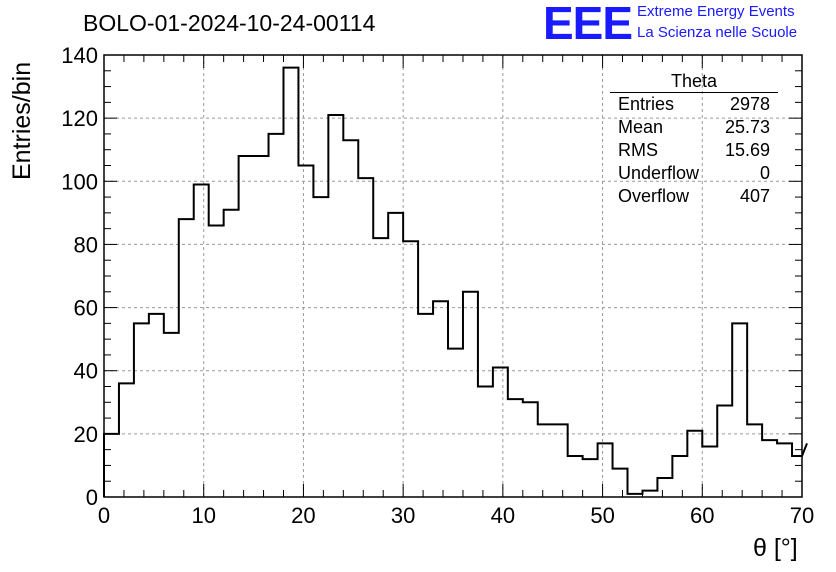 The width and height of the screenshot is (836, 572). Describe the element at coordinates (702, 515) in the screenshot. I see `x-tick-label: 60` at that location.